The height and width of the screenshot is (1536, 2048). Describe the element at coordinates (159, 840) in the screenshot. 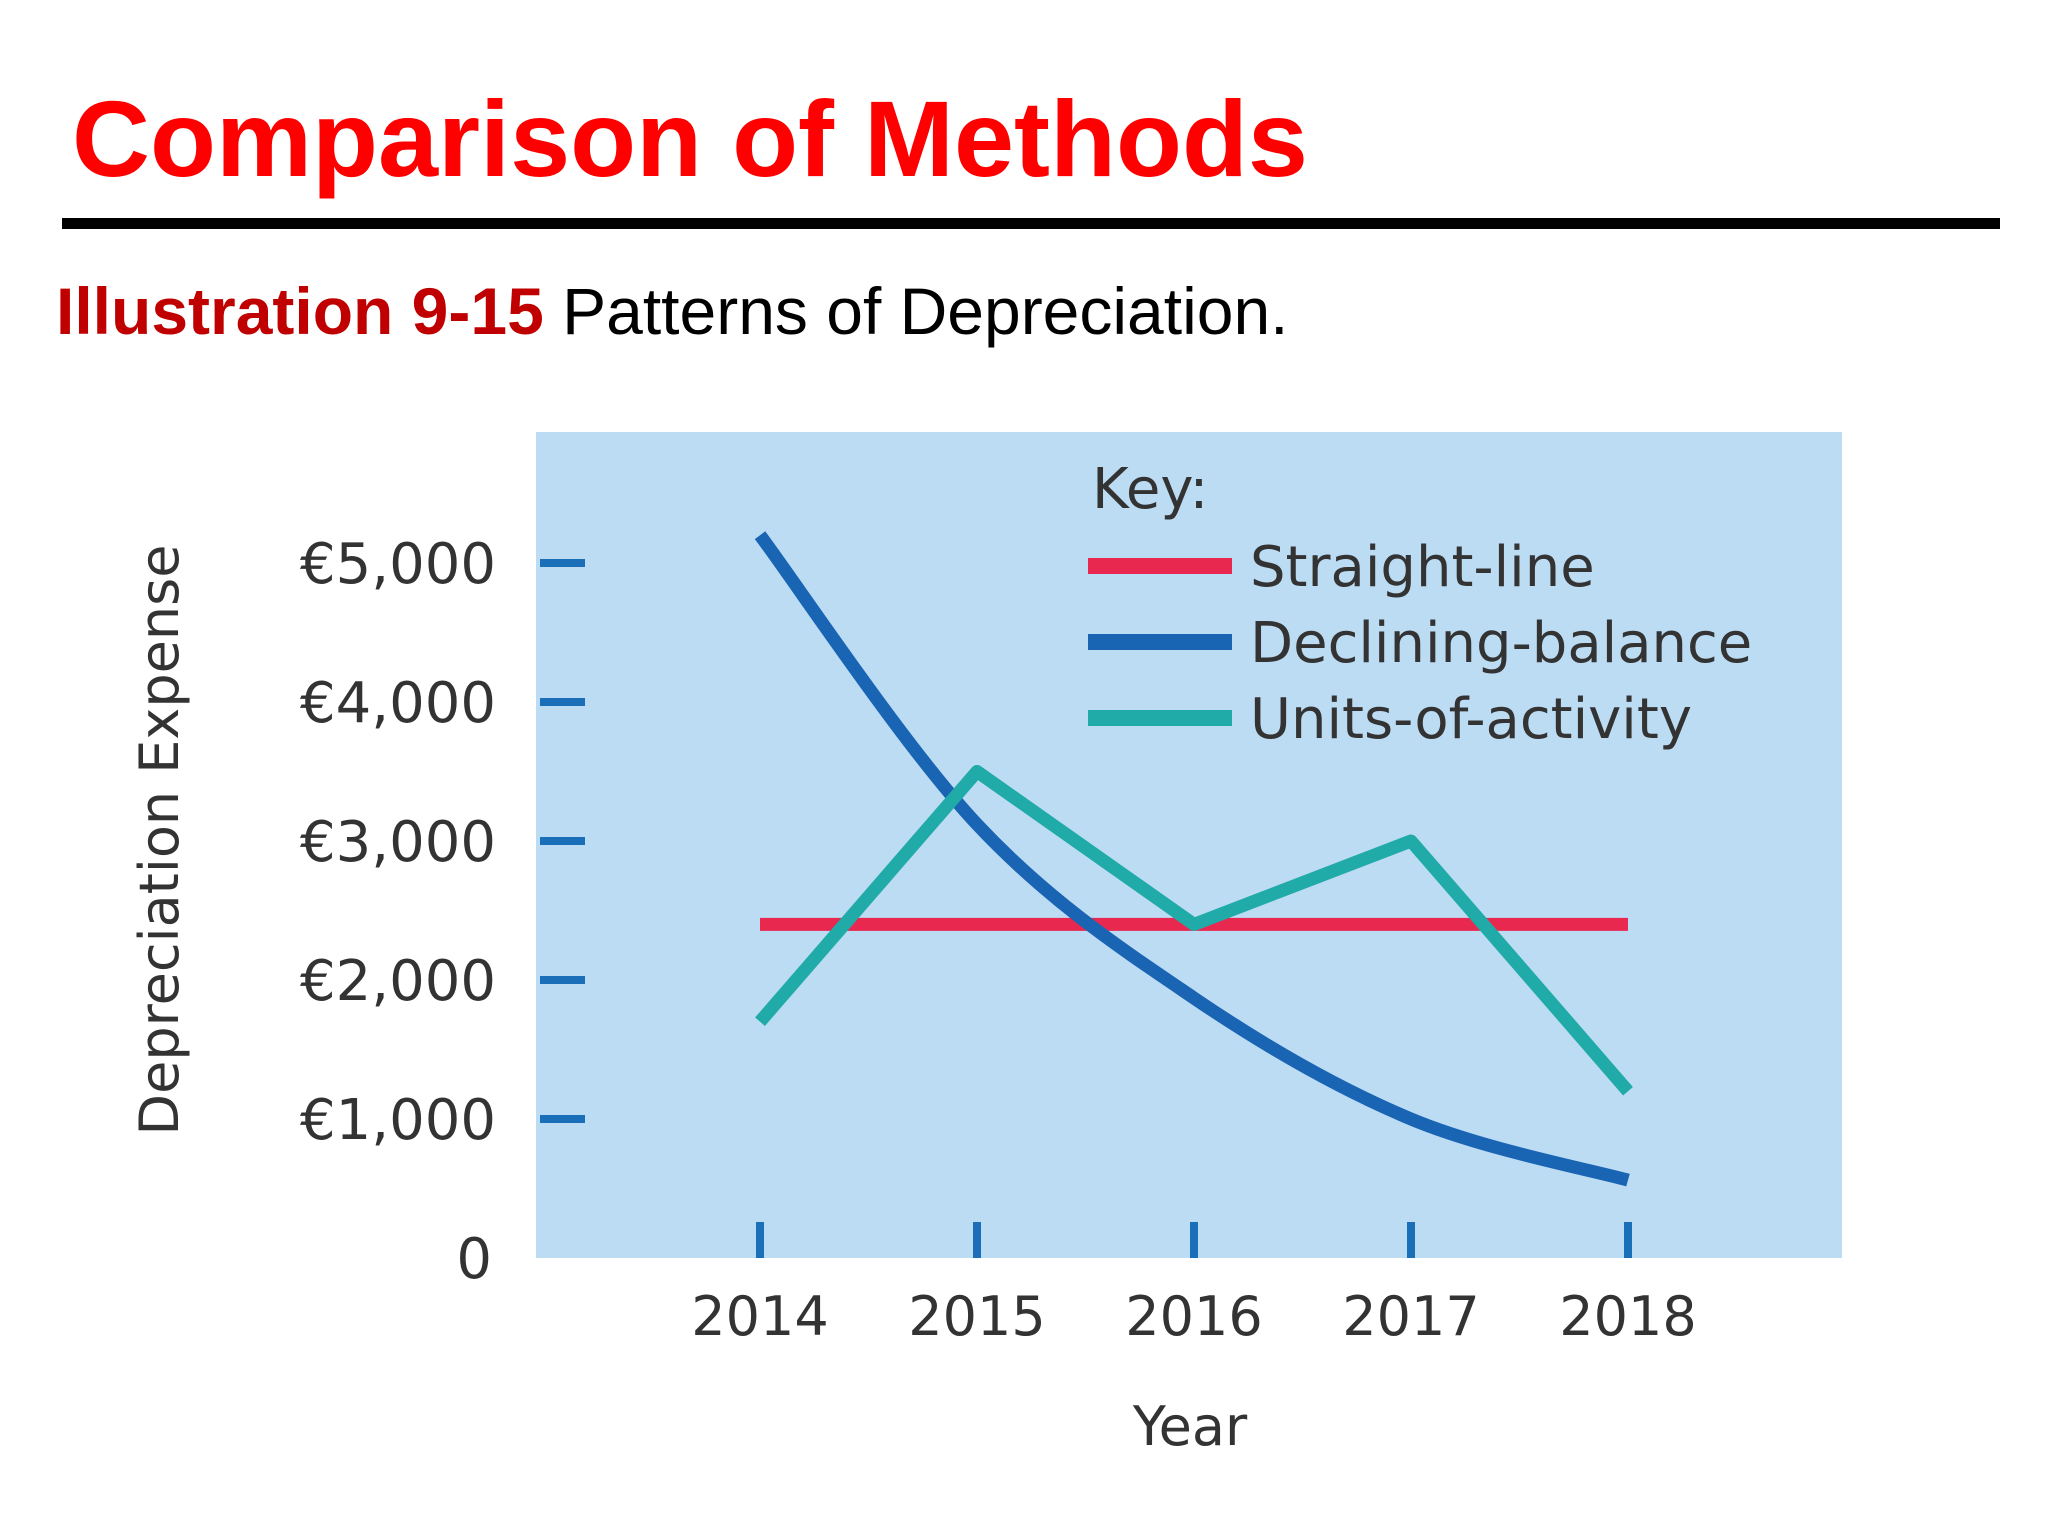

I see `y-axis-label: Depreciation Expense` at that location.